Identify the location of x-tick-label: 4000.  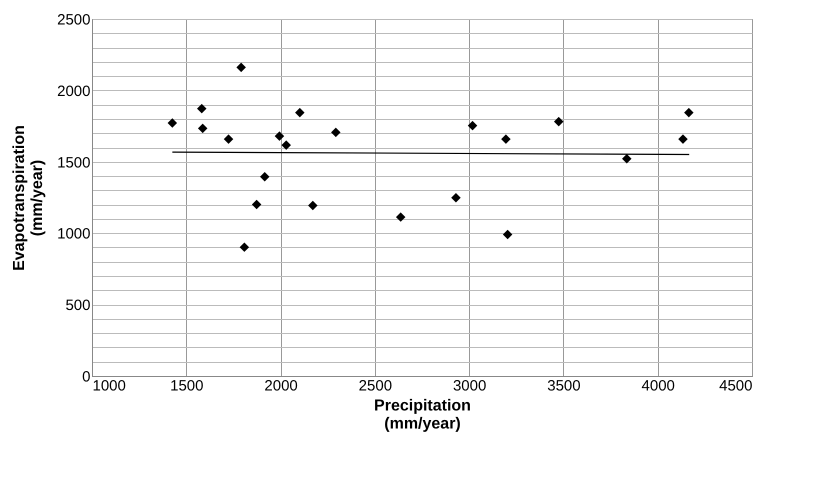
(658, 386).